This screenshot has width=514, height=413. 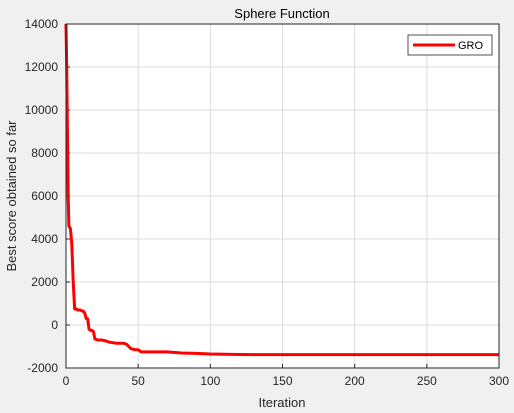 I want to click on y-tick-label: 0, so click(x=54, y=325).